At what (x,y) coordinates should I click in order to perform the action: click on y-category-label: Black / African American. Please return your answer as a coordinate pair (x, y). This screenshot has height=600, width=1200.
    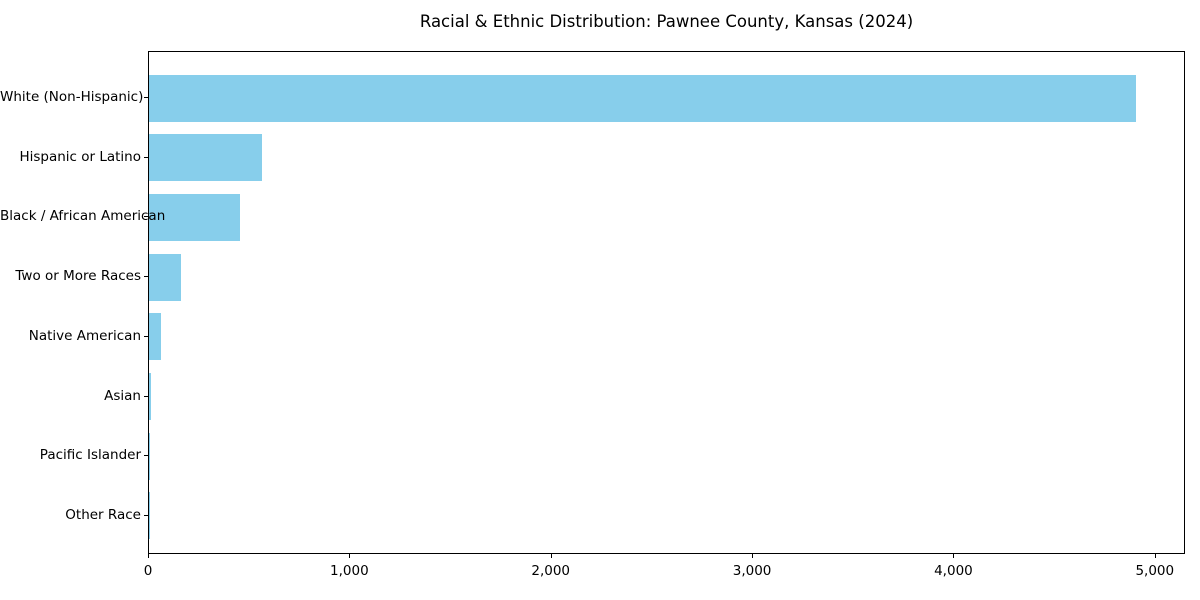
    Looking at the image, I should click on (83, 216).